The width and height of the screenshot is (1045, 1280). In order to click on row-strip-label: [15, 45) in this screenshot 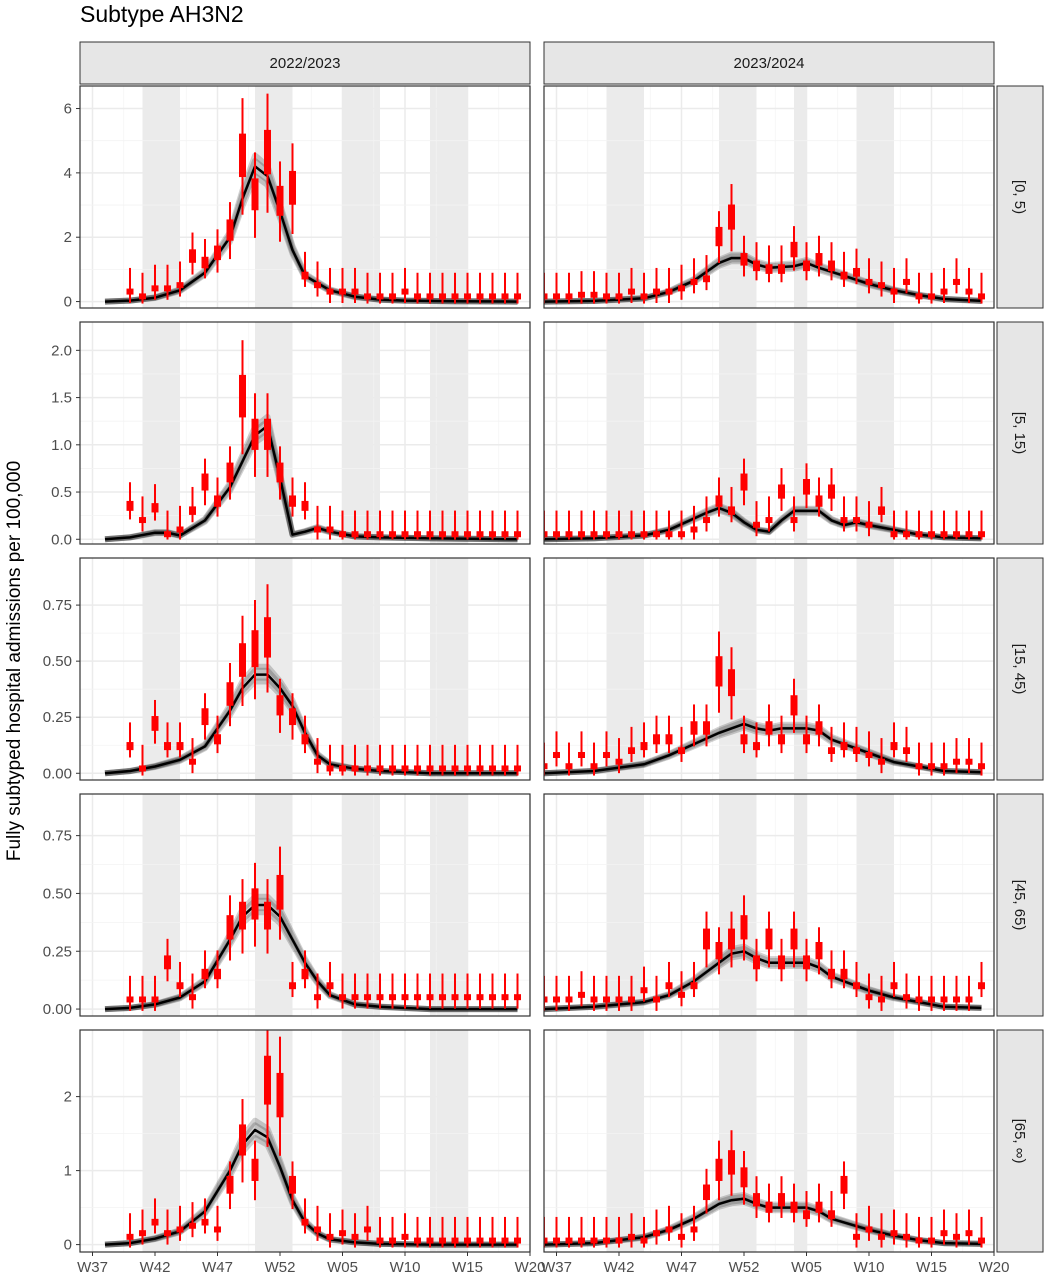, I will do `click(1019, 669)`.